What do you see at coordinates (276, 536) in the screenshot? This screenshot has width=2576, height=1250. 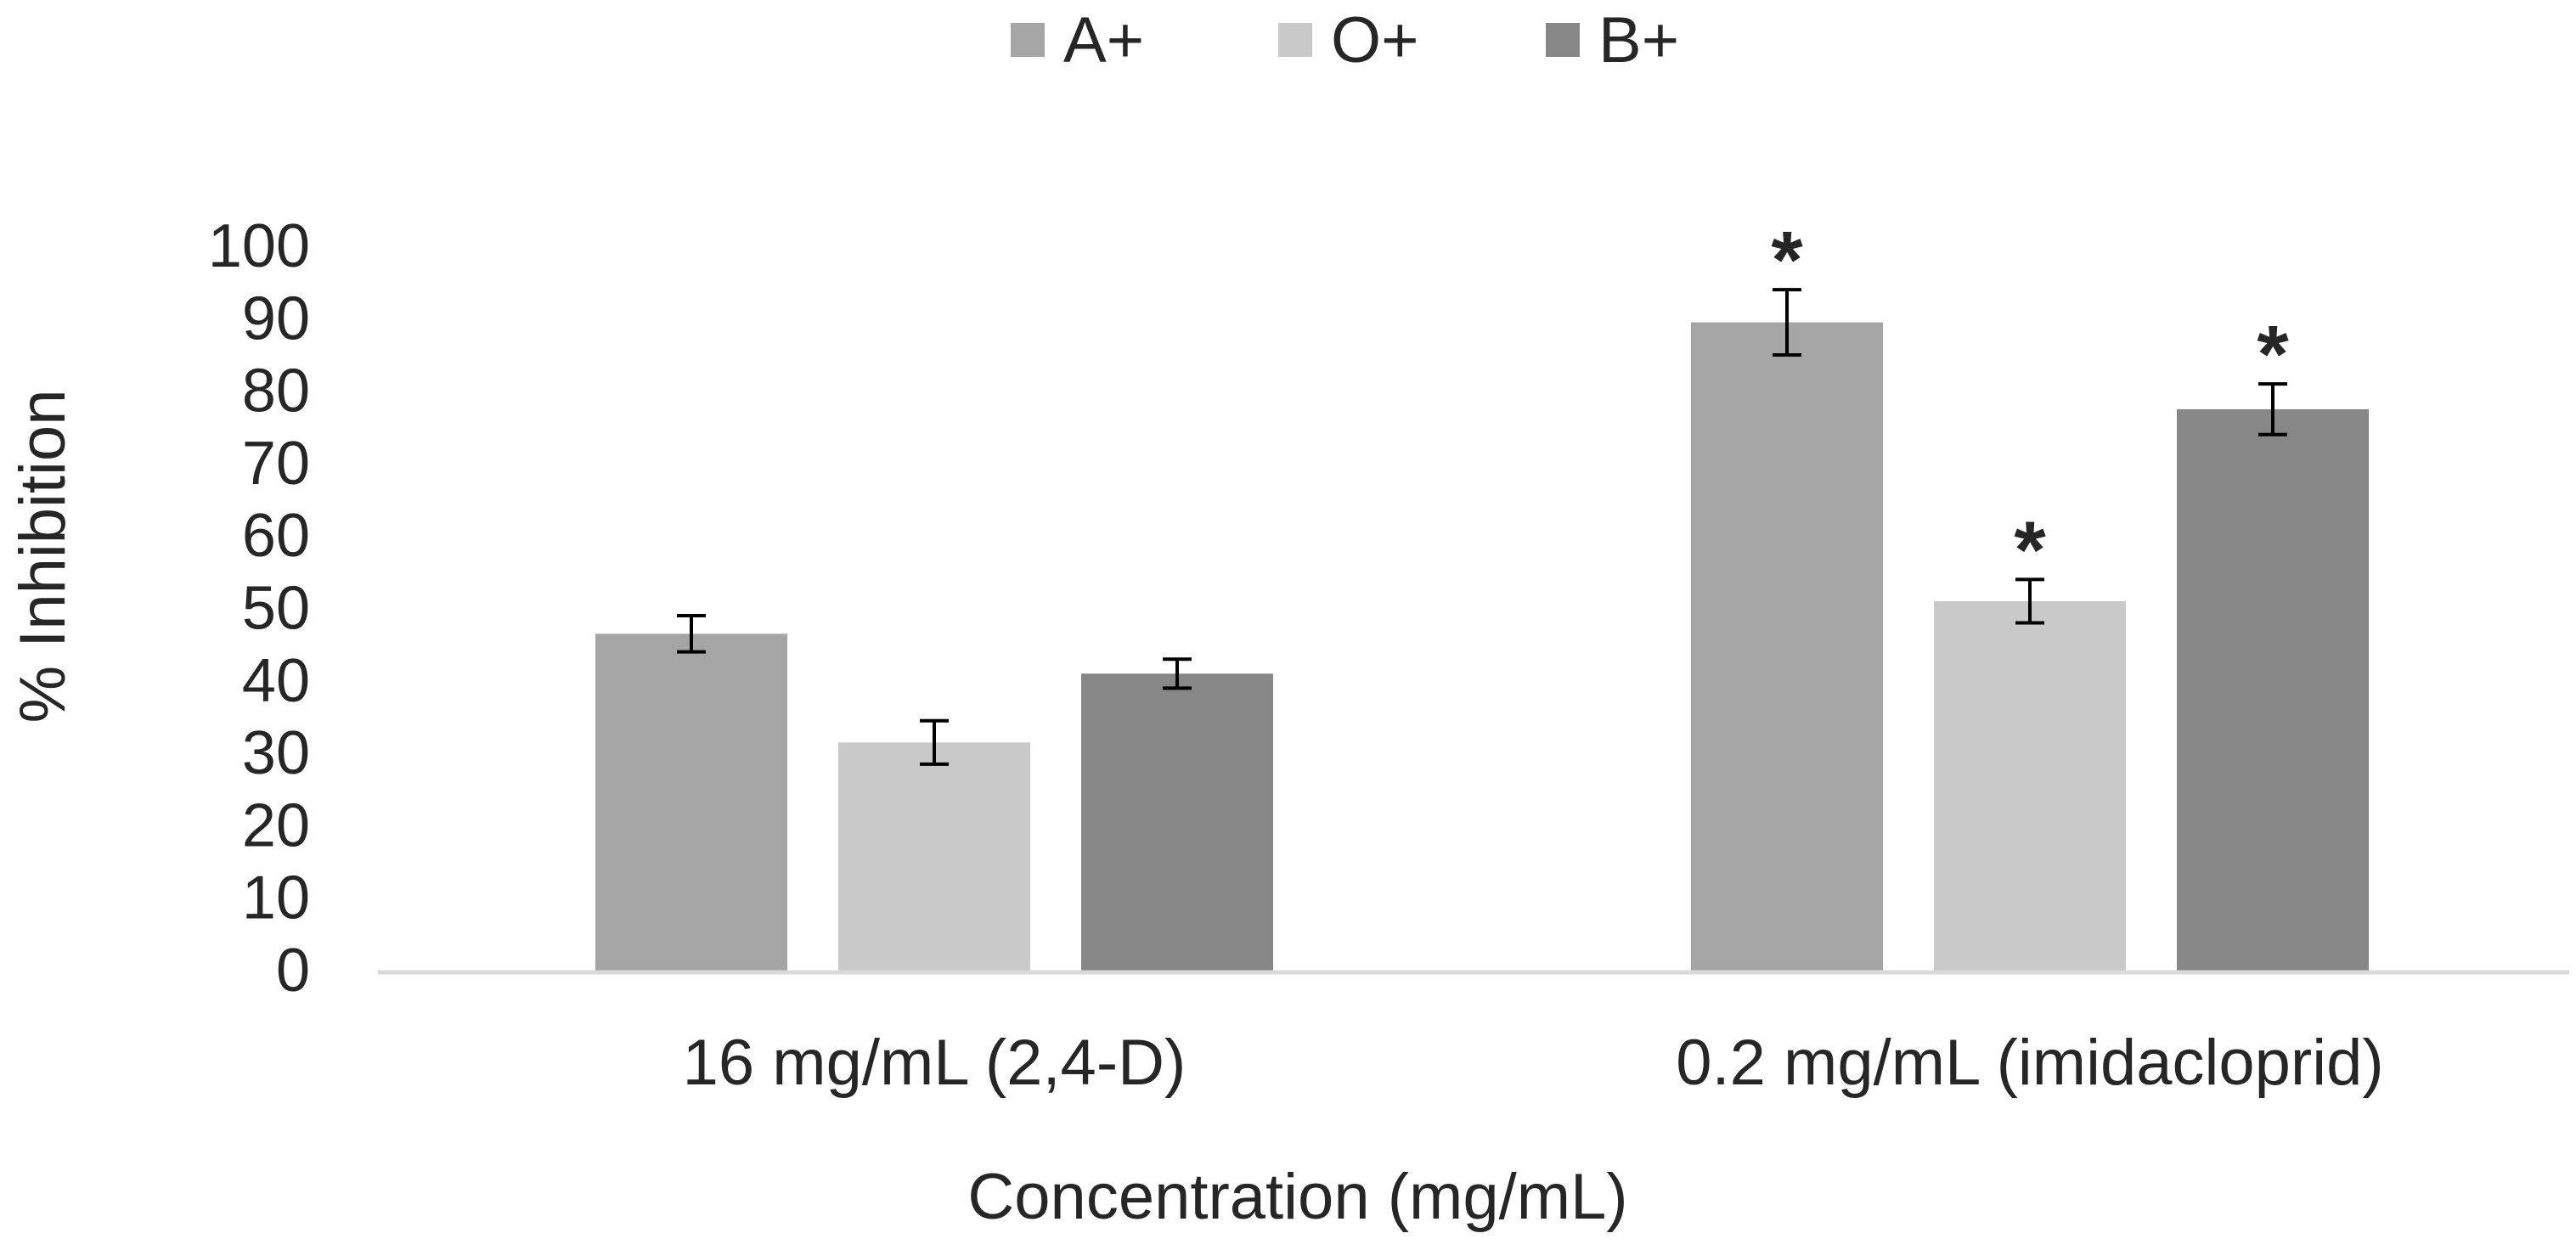 I see `y-tick-label: 60` at bounding box center [276, 536].